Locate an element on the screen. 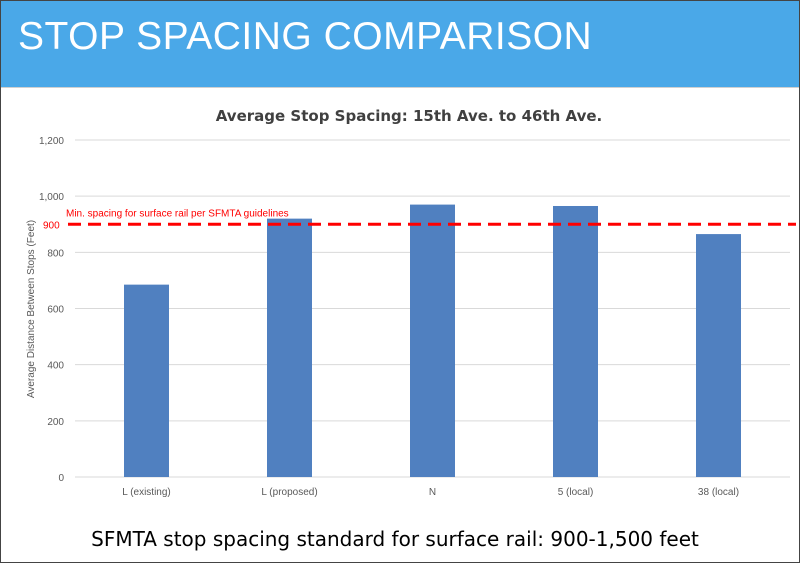 The image size is (800, 563). y-tick-label: 1,200 is located at coordinates (51, 141).